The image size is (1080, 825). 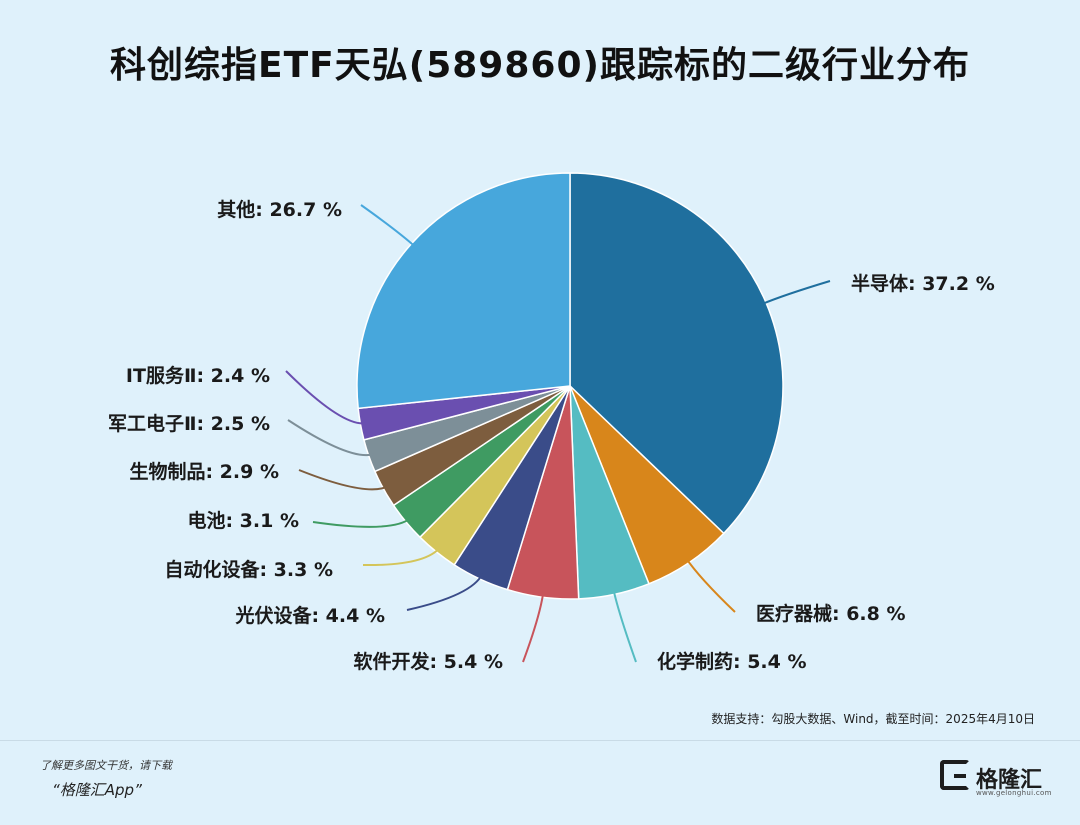 What do you see at coordinates (540, 65) in the screenshot?
I see `chart-title: 科创综指ETF天弘(589860)跟踪标的二级行业分布` at bounding box center [540, 65].